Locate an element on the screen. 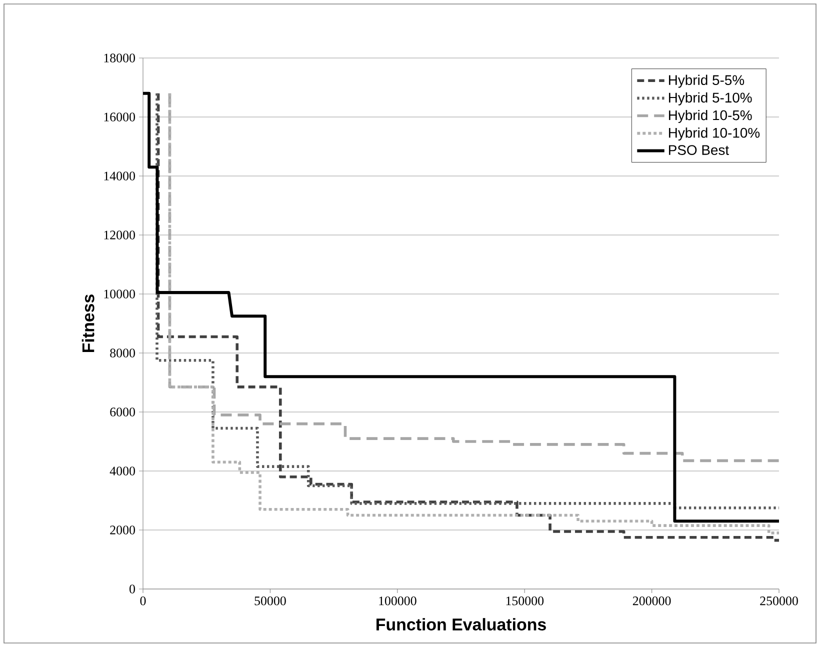  x-tick-label: 250000 is located at coordinates (779, 601).